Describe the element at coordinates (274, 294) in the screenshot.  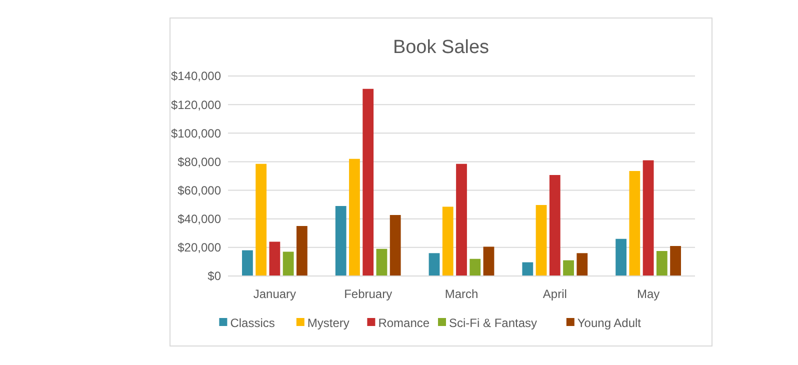
I see `x-tick-label: January` at that location.